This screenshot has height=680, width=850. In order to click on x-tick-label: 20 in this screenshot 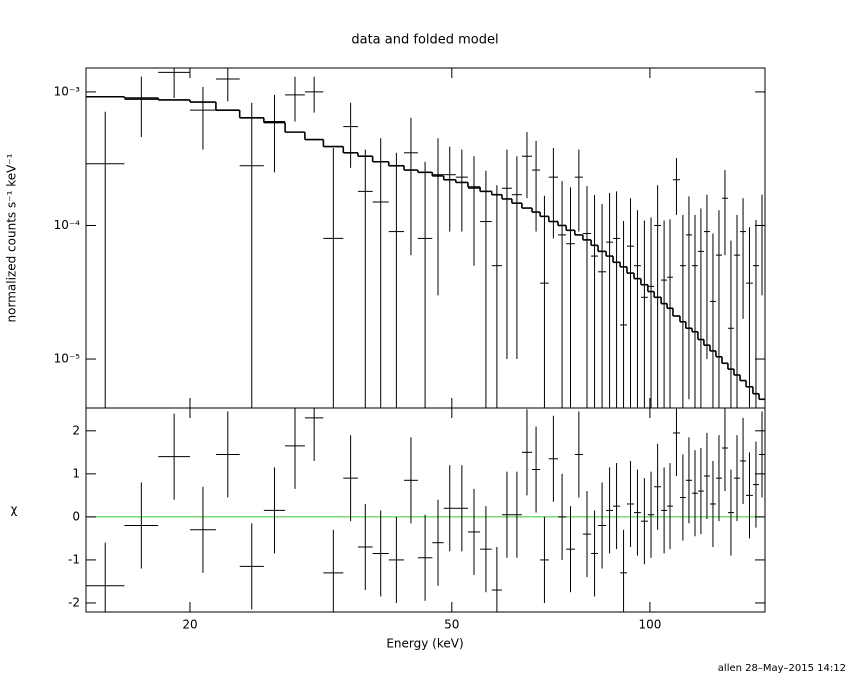, I will do `click(189, 625)`.